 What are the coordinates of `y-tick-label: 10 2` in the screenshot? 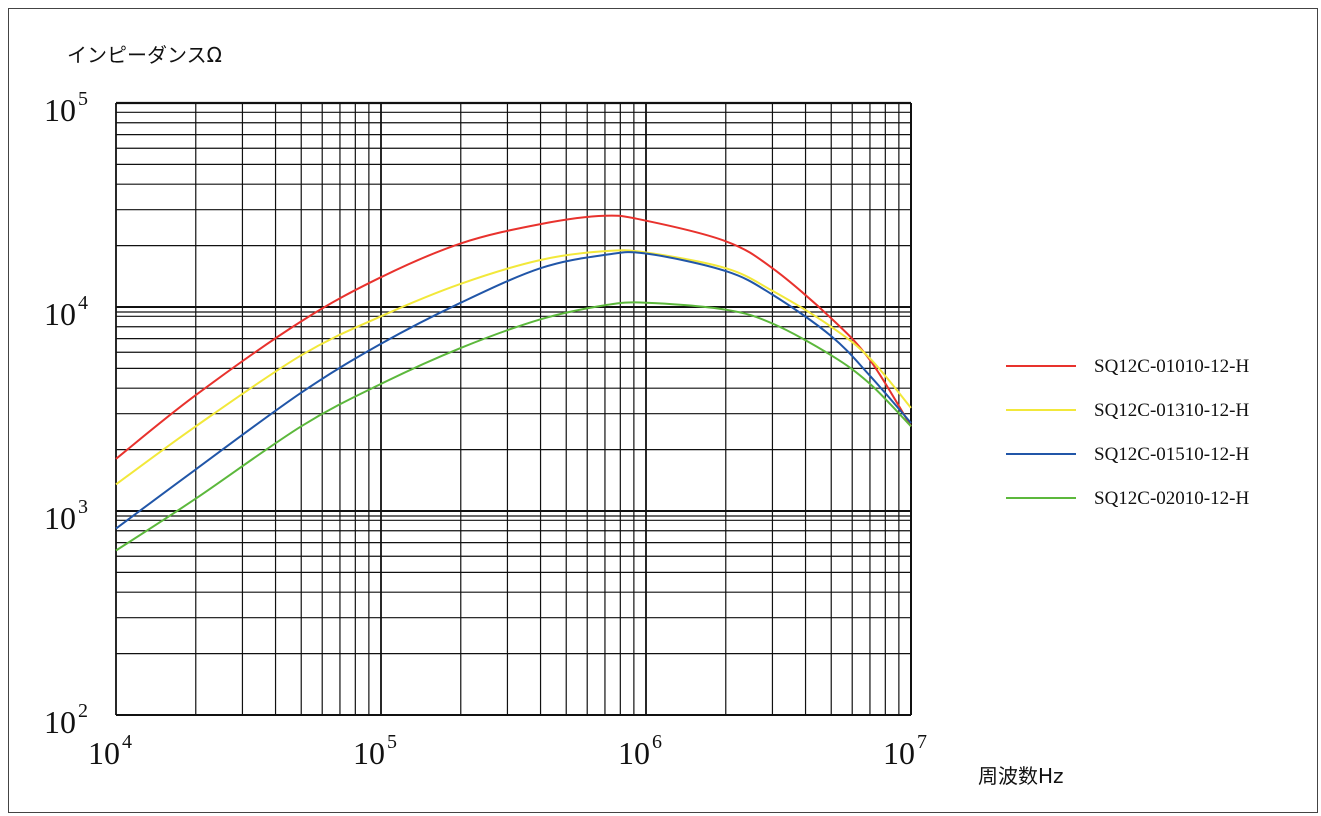 It's located at (66, 720).